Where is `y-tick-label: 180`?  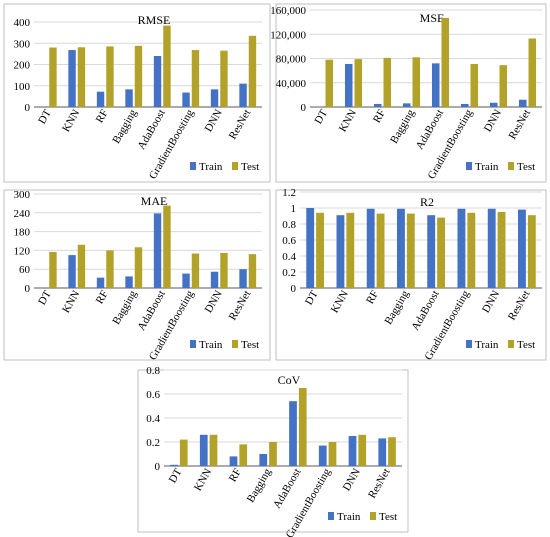 y-tick-label: 180 is located at coordinates (22, 233).